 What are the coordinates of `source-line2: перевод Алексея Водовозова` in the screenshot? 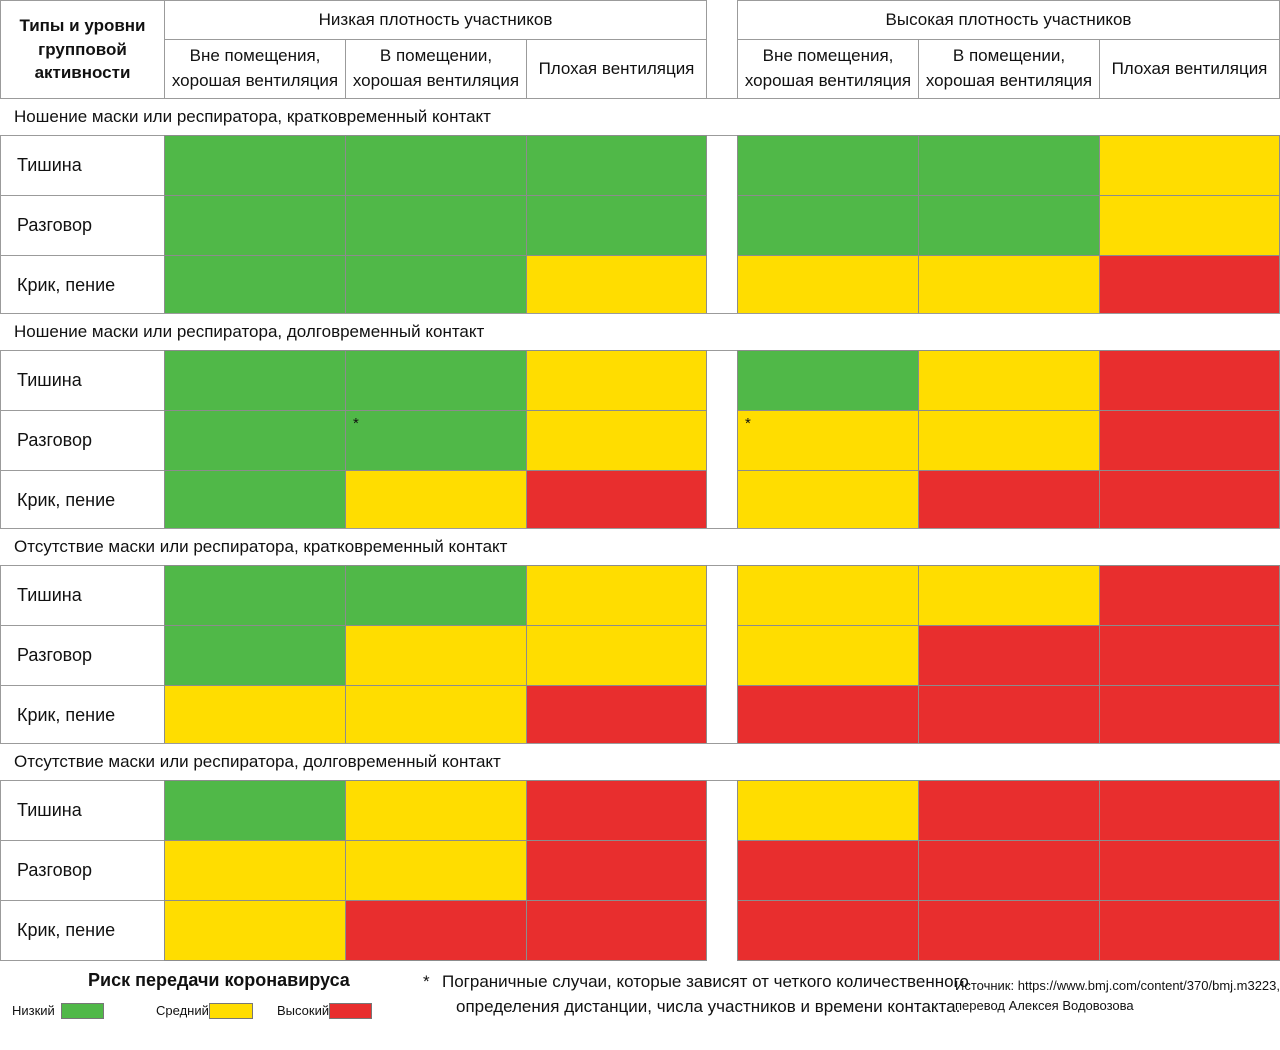 It's located at (1044, 1005).